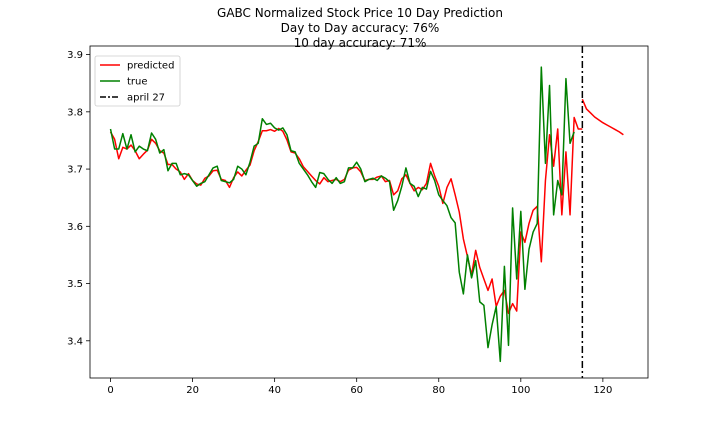 The image size is (720, 432). I want to click on legend-box, so click(137, 81).